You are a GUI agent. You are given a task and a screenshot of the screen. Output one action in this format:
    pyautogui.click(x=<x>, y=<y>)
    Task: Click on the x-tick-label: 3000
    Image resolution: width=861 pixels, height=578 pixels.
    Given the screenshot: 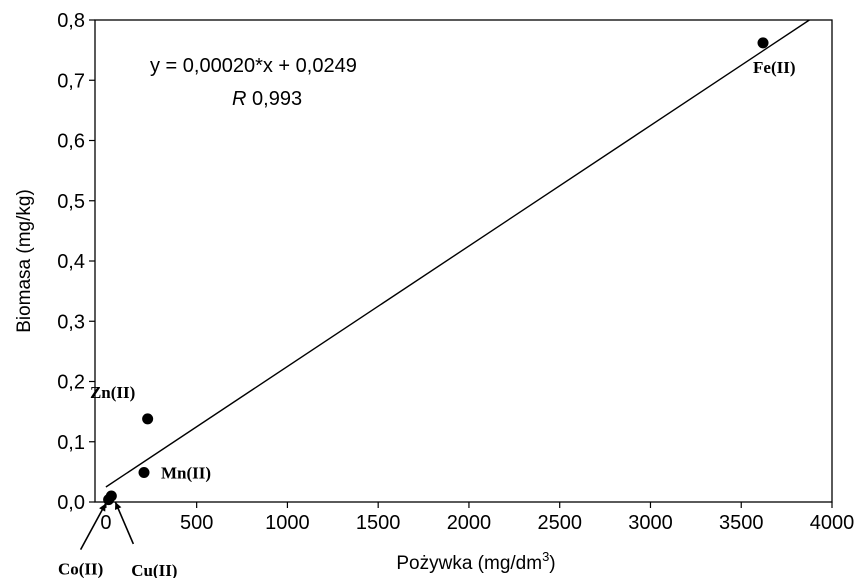 What is the action you would take?
    pyautogui.click(x=650, y=523)
    